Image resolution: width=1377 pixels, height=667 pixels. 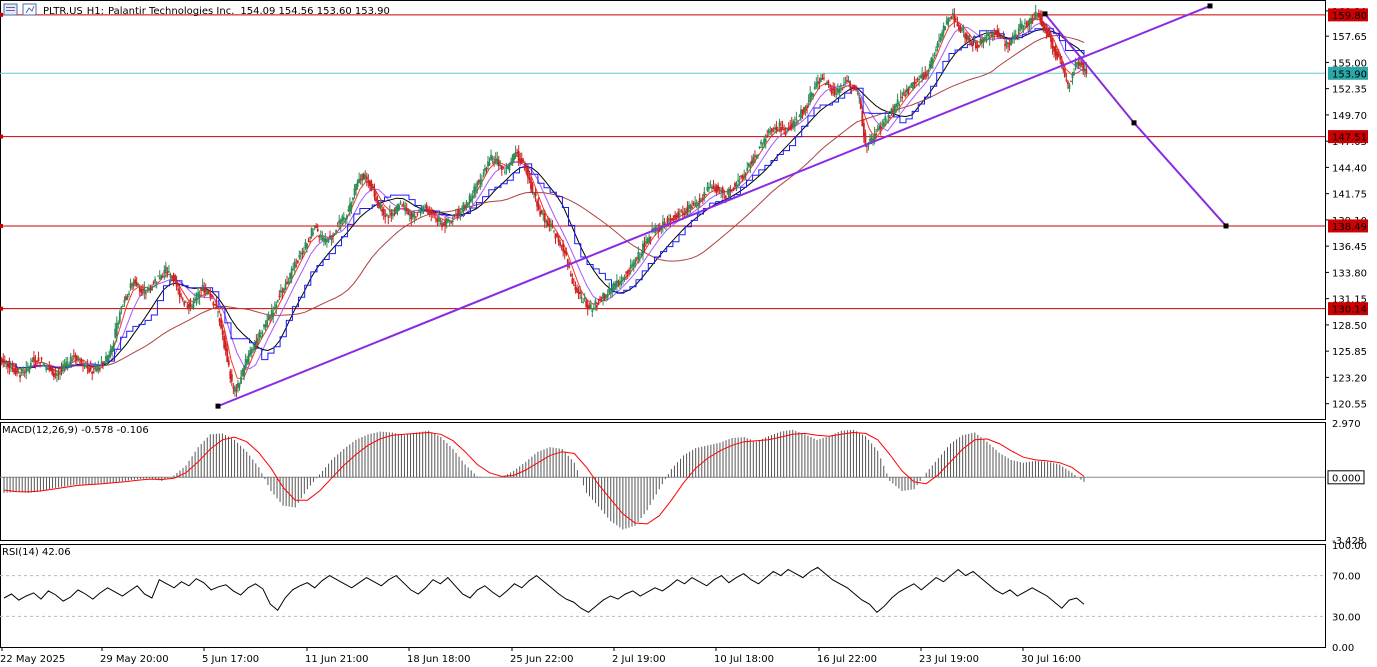 I want to click on price-tick-label-1: 157.65, so click(x=1349, y=37).